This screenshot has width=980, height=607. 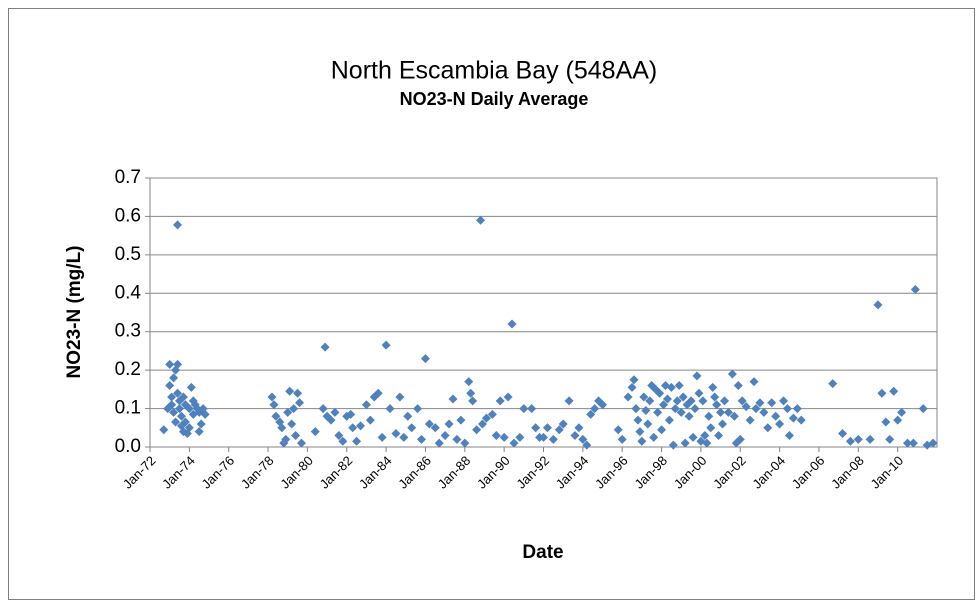 What do you see at coordinates (128, 215) in the screenshot?
I see `y-tick-label: 0.6` at bounding box center [128, 215].